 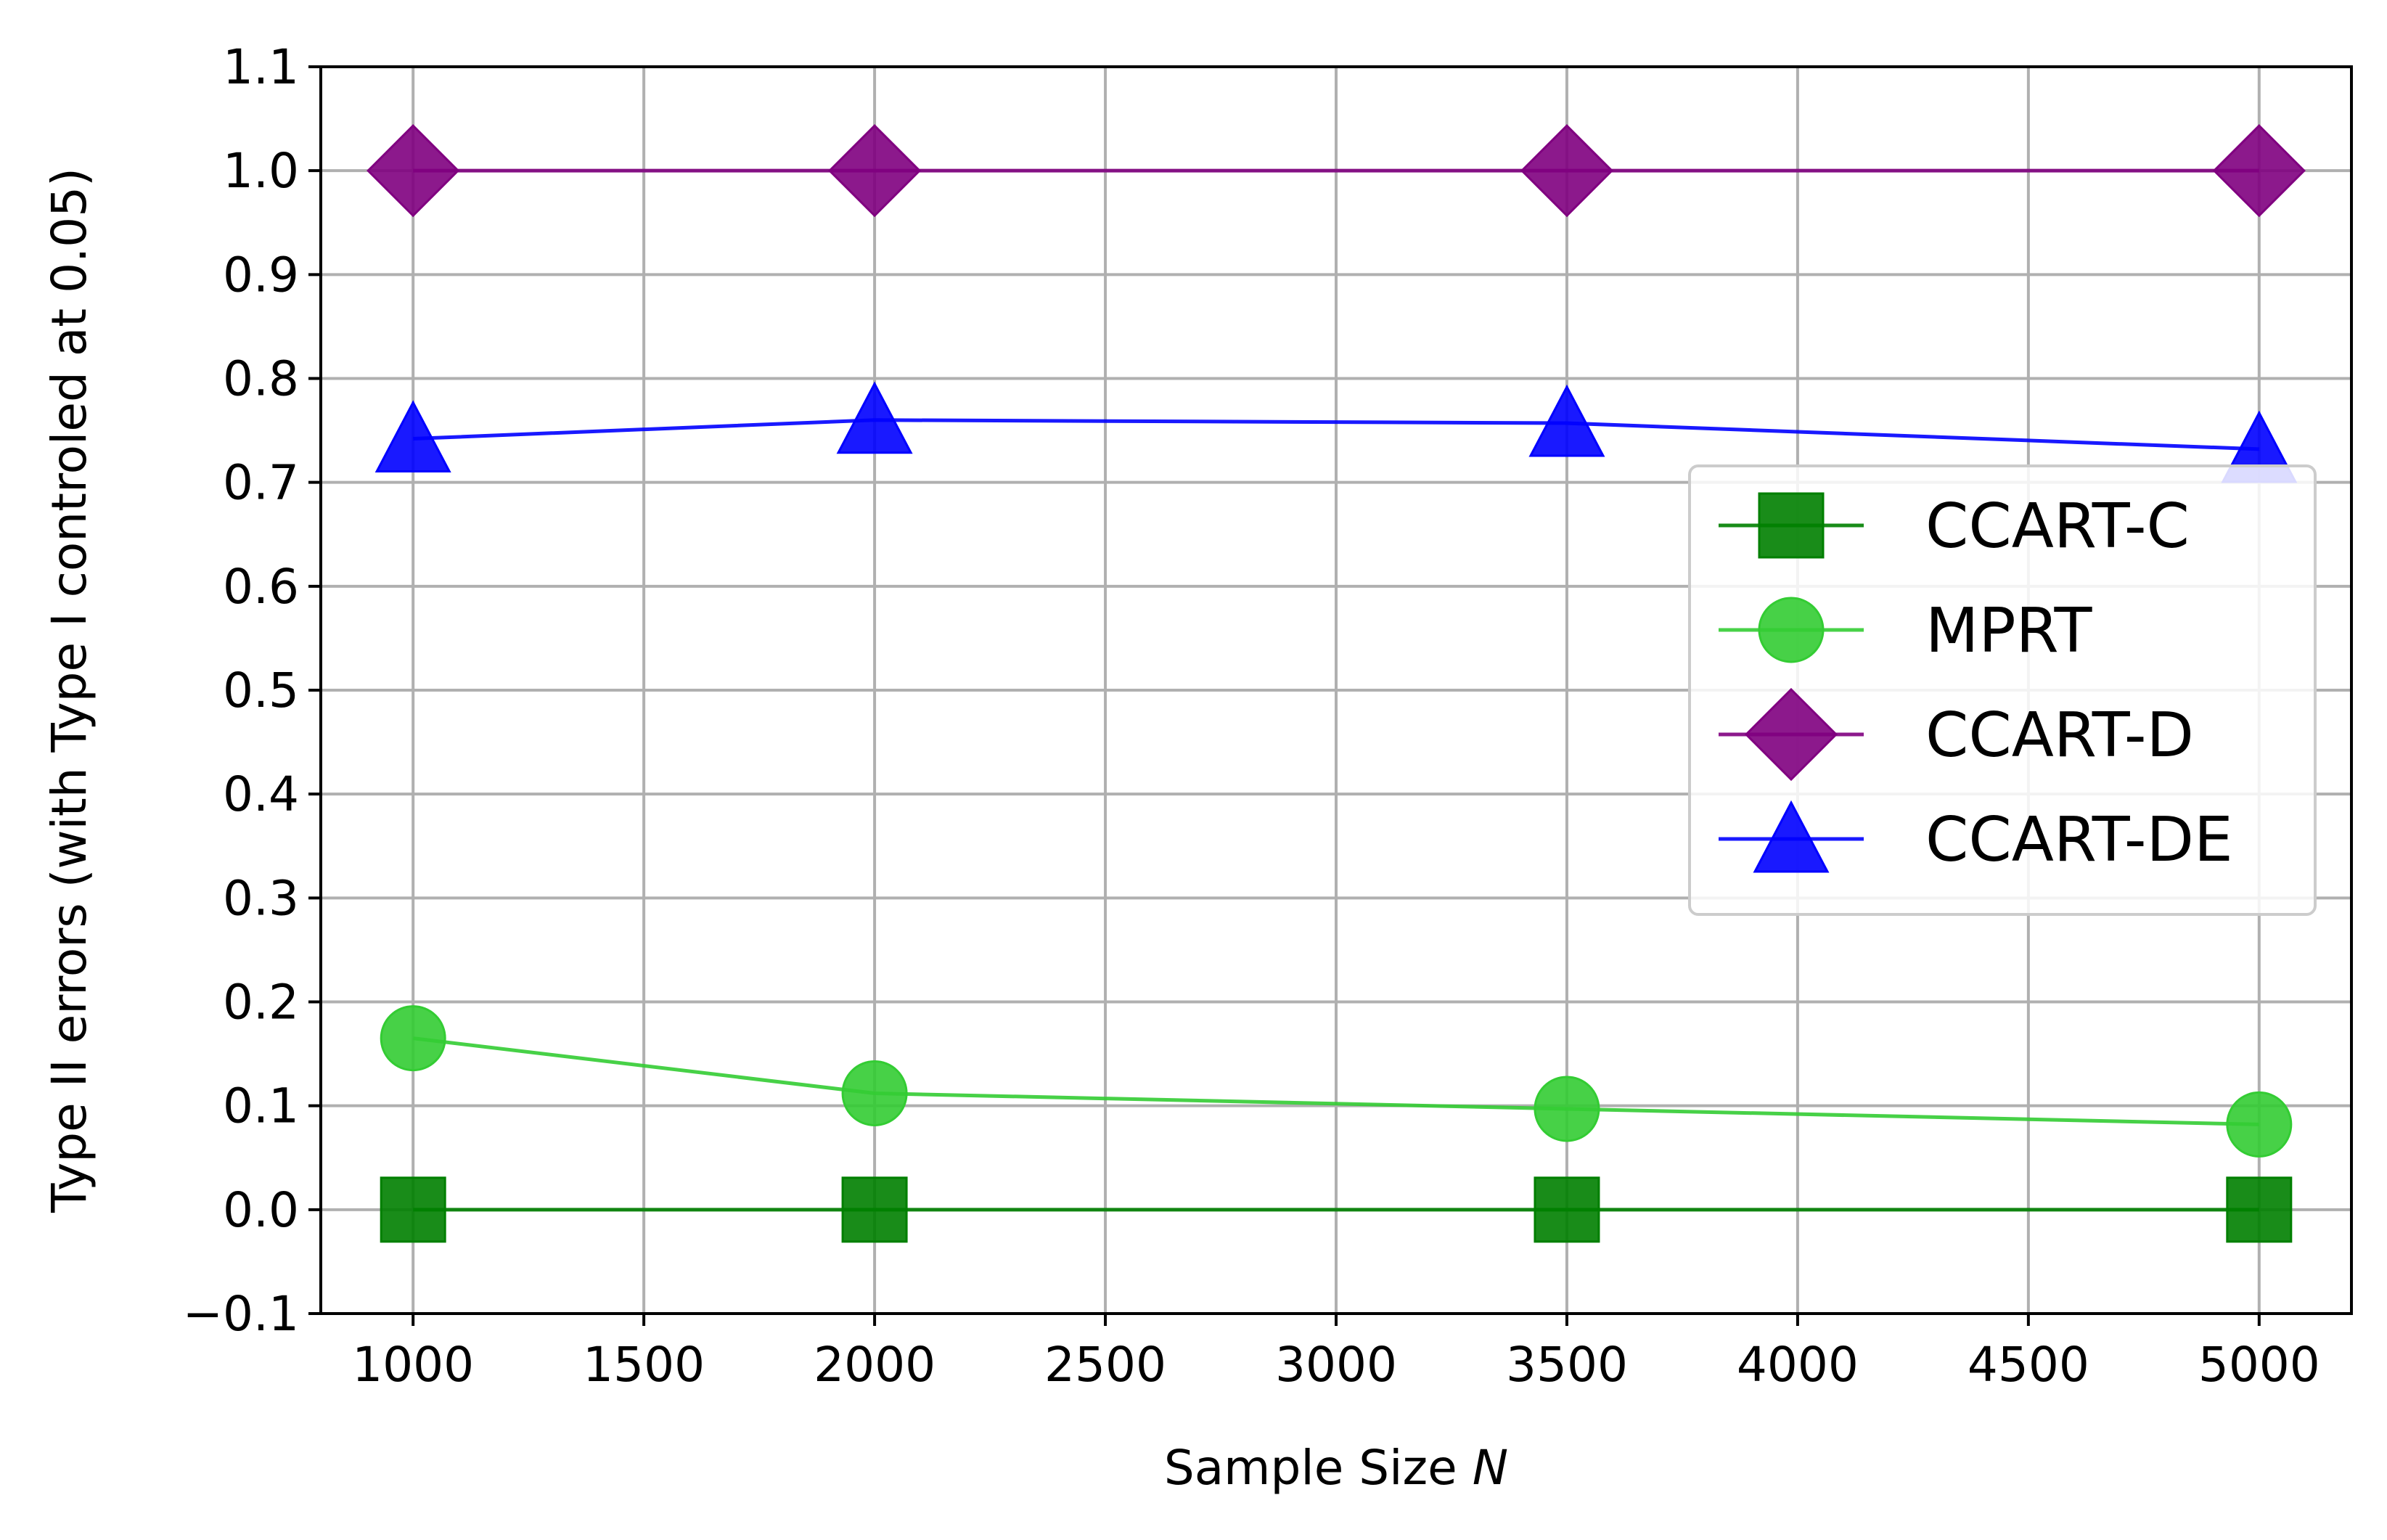 I want to click on y-tick-label: −0.1, so click(x=241, y=1314).